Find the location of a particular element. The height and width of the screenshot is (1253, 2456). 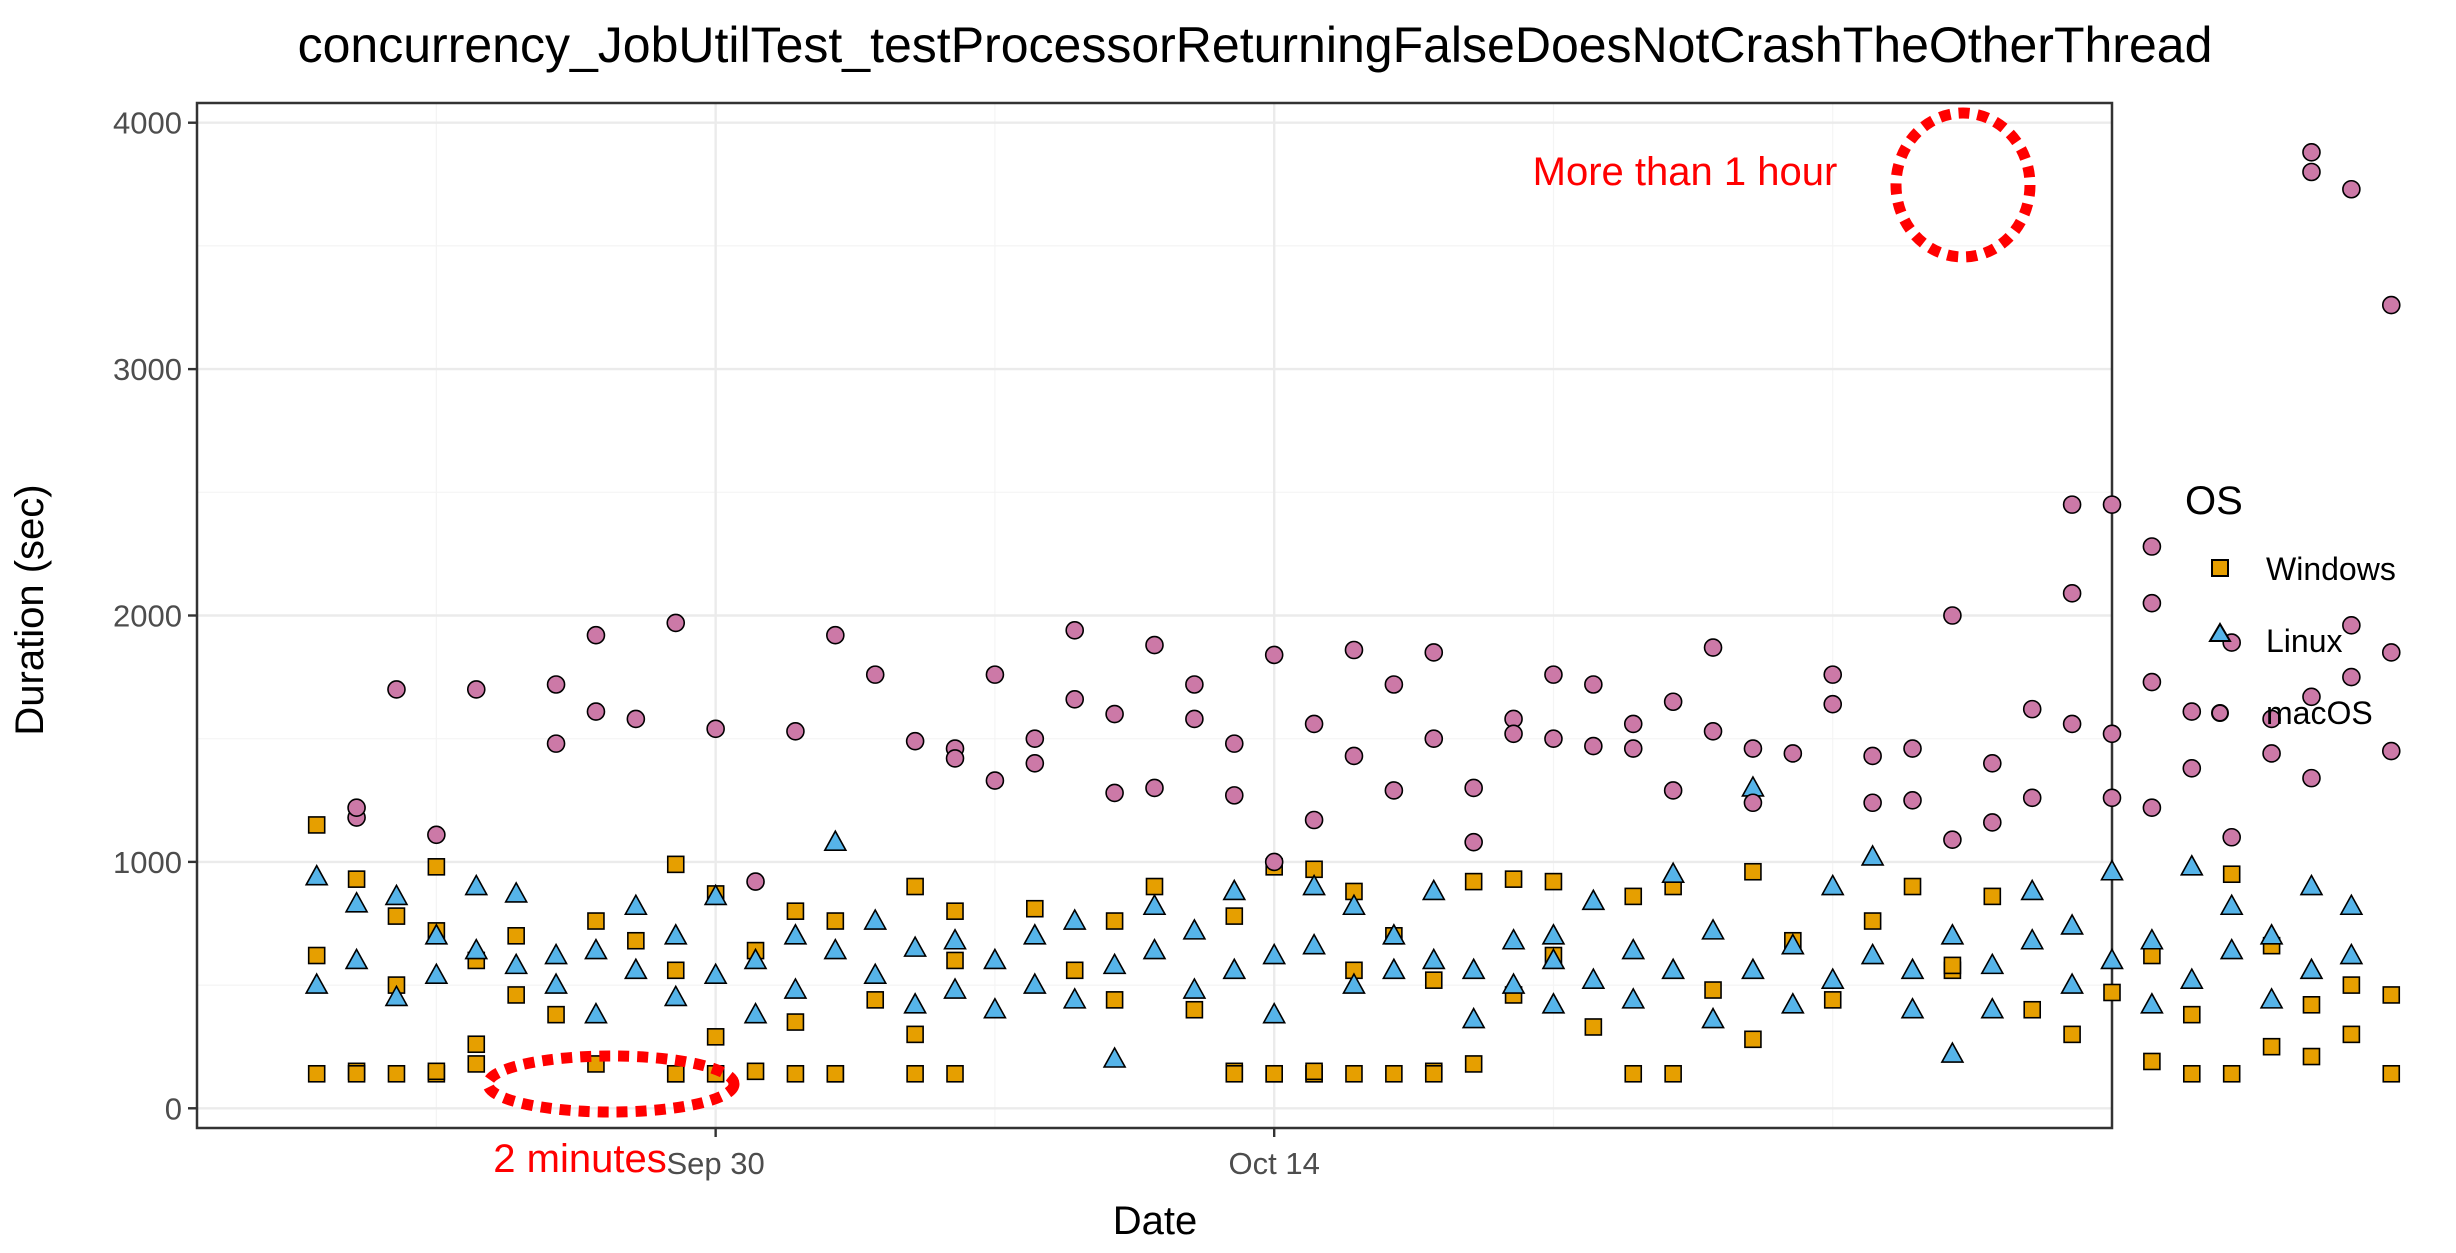

legend-label-linux: Linux is located at coordinates (2304, 641).